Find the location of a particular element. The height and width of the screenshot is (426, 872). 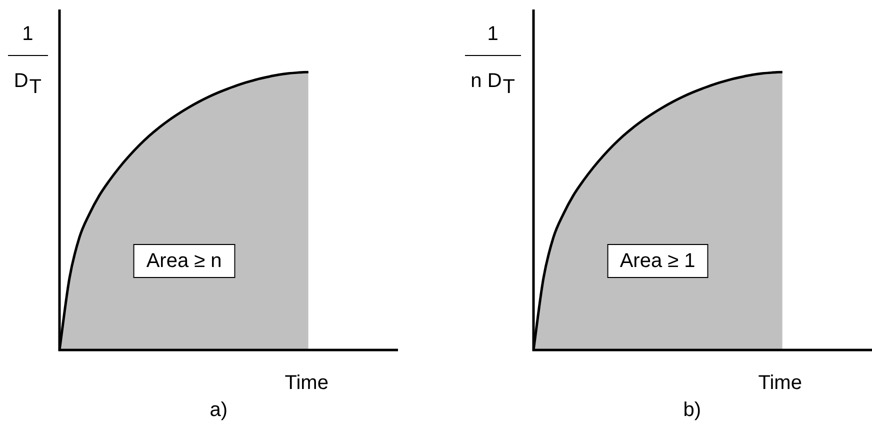

text: a) is located at coordinates (219, 410).